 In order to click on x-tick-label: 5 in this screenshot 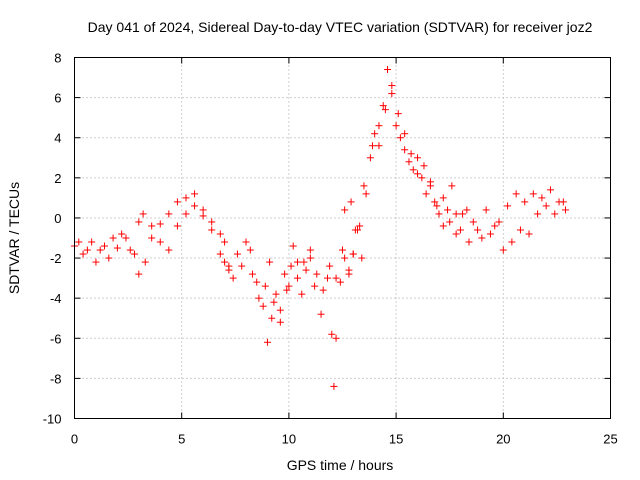, I will do `click(181, 439)`.